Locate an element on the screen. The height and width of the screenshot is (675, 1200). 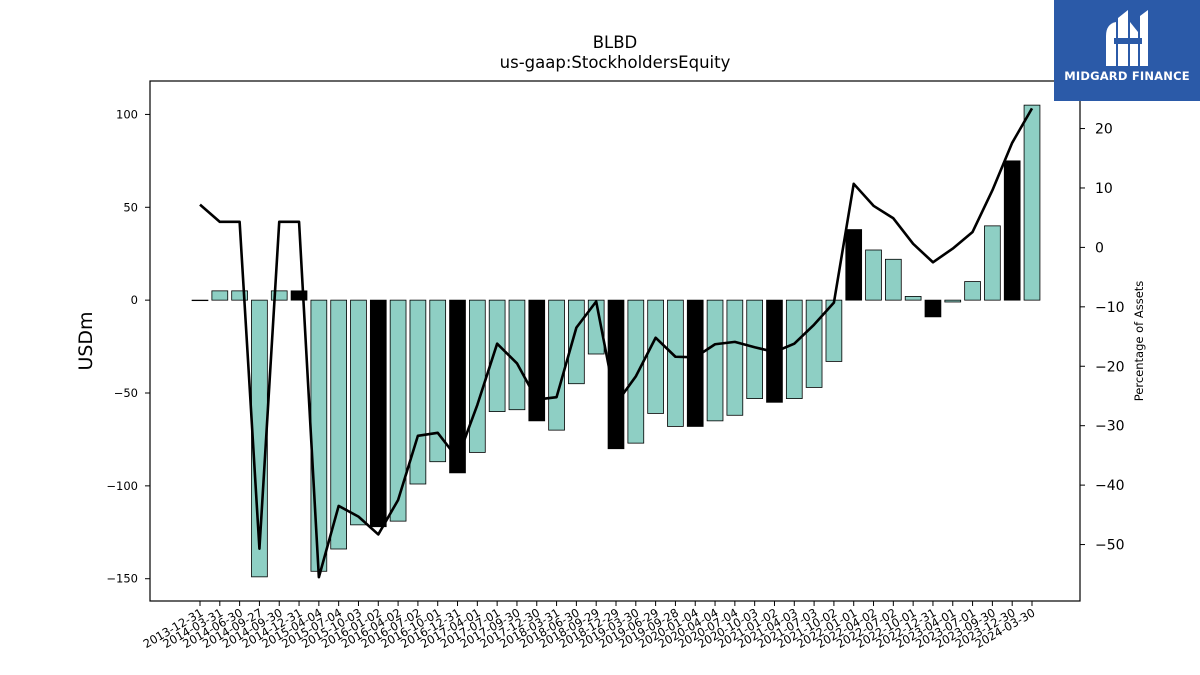
y2-tick-label: 20 is located at coordinates (1104, 130).